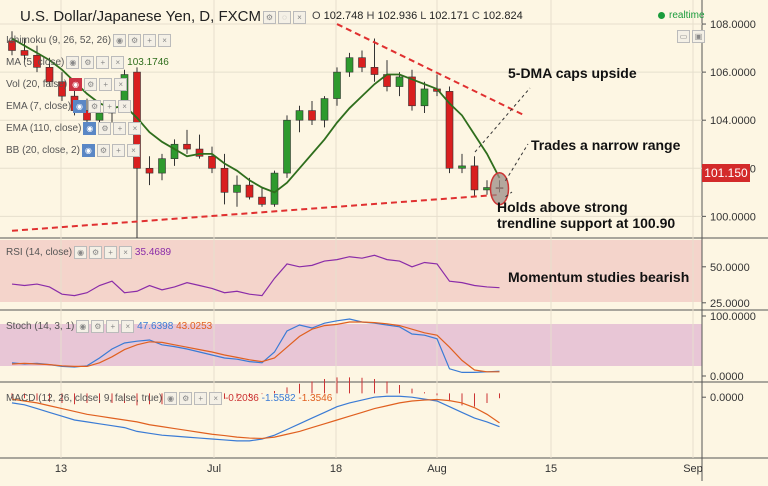 Image resolution: width=768 pixels, height=486 pixels. Describe the element at coordinates (687, 15) in the screenshot. I see `realtime-label: realtime` at that location.